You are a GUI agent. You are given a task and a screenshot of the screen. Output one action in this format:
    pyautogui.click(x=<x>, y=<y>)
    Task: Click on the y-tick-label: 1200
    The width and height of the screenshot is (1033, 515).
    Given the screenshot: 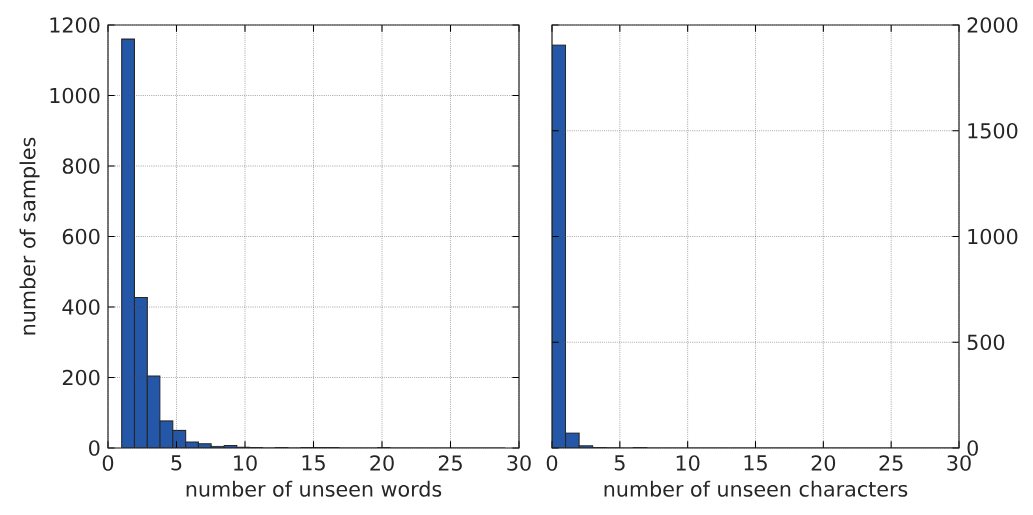 What is the action you would take?
    pyautogui.click(x=75, y=25)
    